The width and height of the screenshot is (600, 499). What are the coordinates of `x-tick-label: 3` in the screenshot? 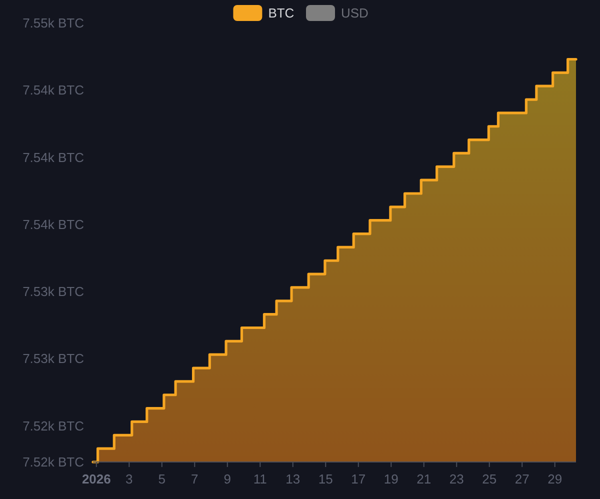 It's located at (129, 479).